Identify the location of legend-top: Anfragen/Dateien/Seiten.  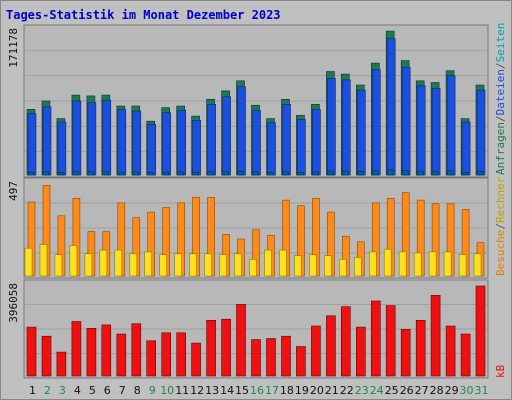
(500, 98).